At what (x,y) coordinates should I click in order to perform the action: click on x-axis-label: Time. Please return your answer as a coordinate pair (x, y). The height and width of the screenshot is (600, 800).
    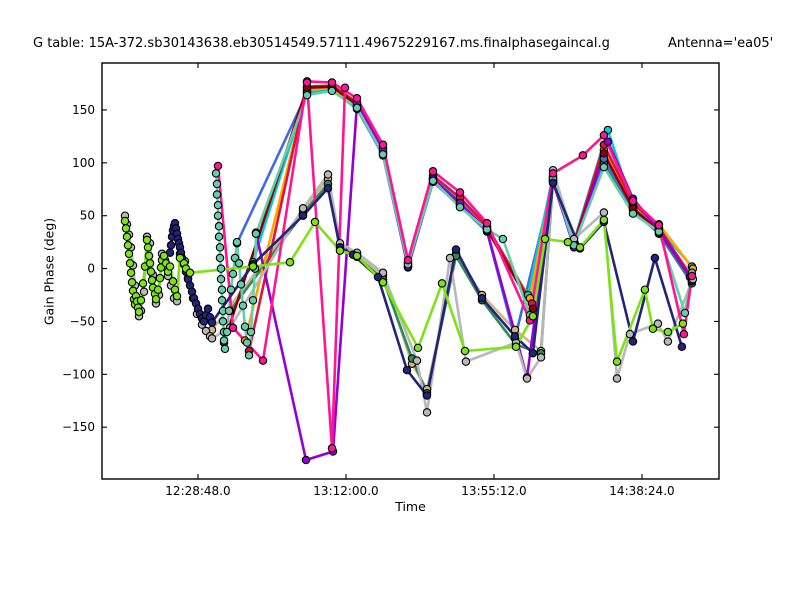
    Looking at the image, I should click on (410, 506).